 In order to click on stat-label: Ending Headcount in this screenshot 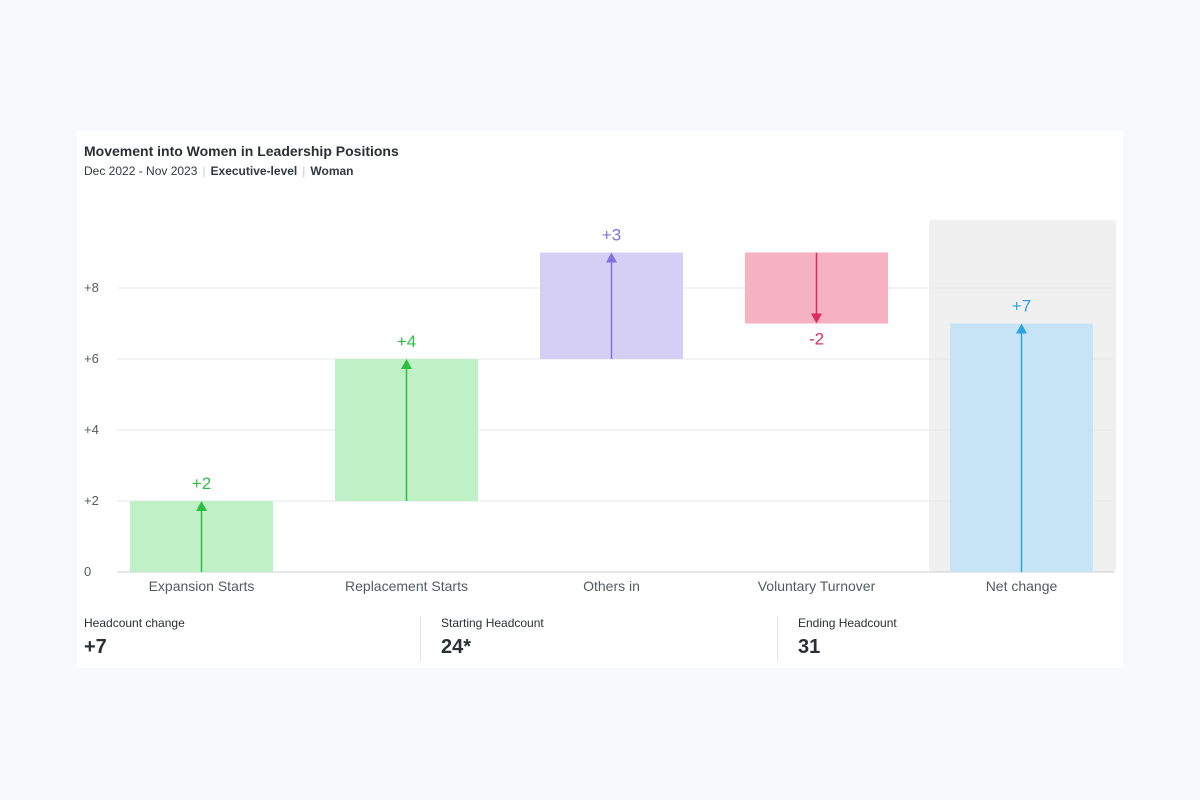, I will do `click(847, 623)`.